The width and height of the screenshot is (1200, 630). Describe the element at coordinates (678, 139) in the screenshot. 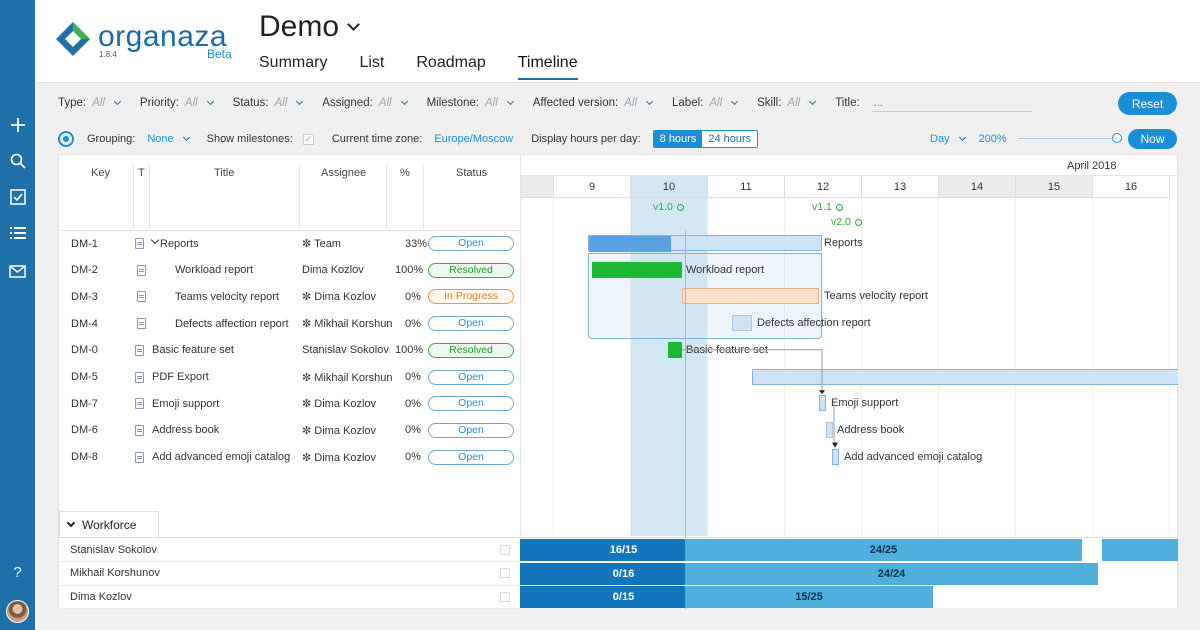

I see `hours-8-button: 8 hours` at that location.